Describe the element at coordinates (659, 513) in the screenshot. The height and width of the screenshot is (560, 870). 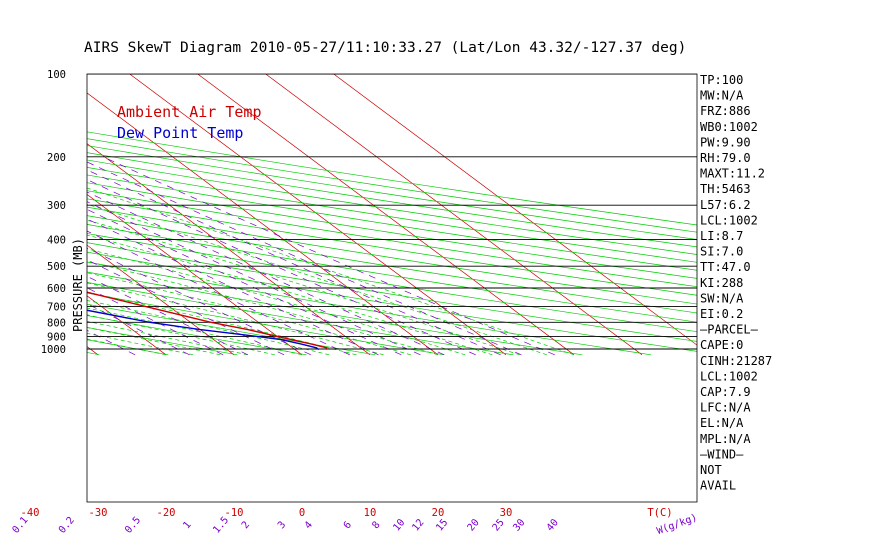
I see `bottom-temp-unit-label: T(C)` at that location.